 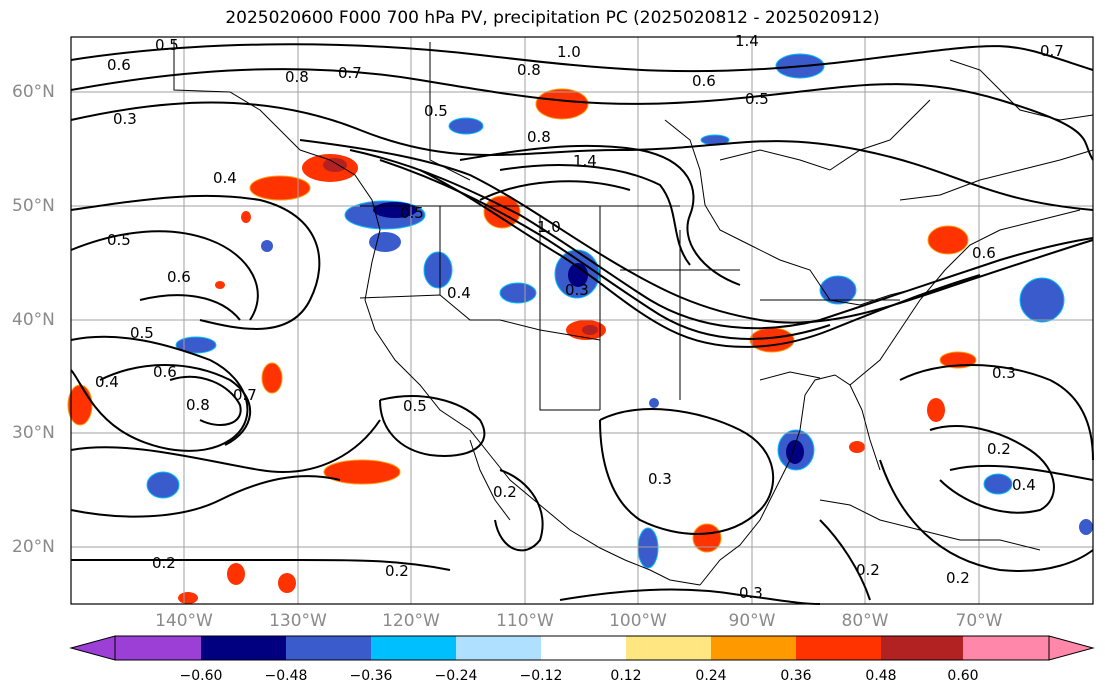 I want to click on lon-label-90w: 90°W, so click(x=752, y=621).